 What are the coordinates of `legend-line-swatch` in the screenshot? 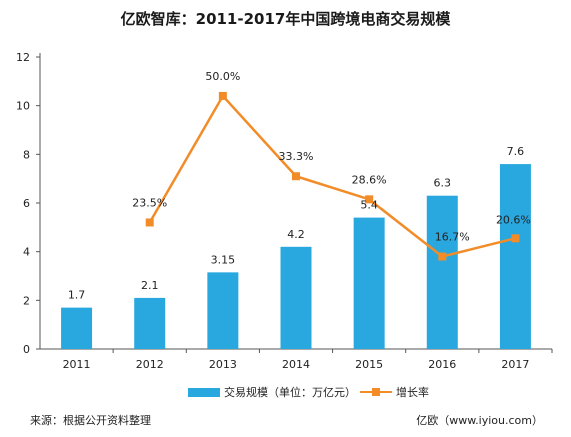 It's located at (376, 392).